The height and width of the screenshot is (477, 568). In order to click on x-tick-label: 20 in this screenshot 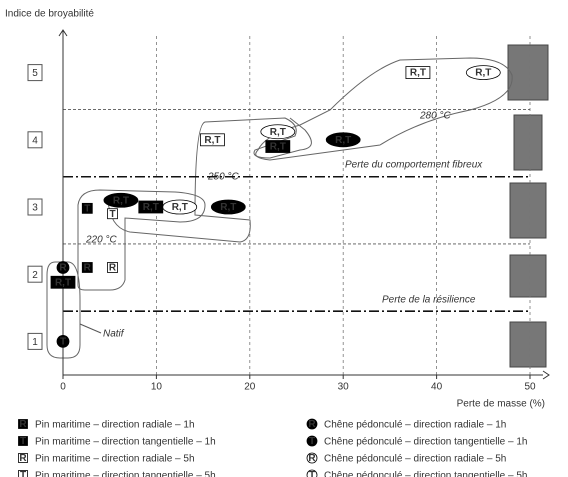, I will do `click(250, 387)`.